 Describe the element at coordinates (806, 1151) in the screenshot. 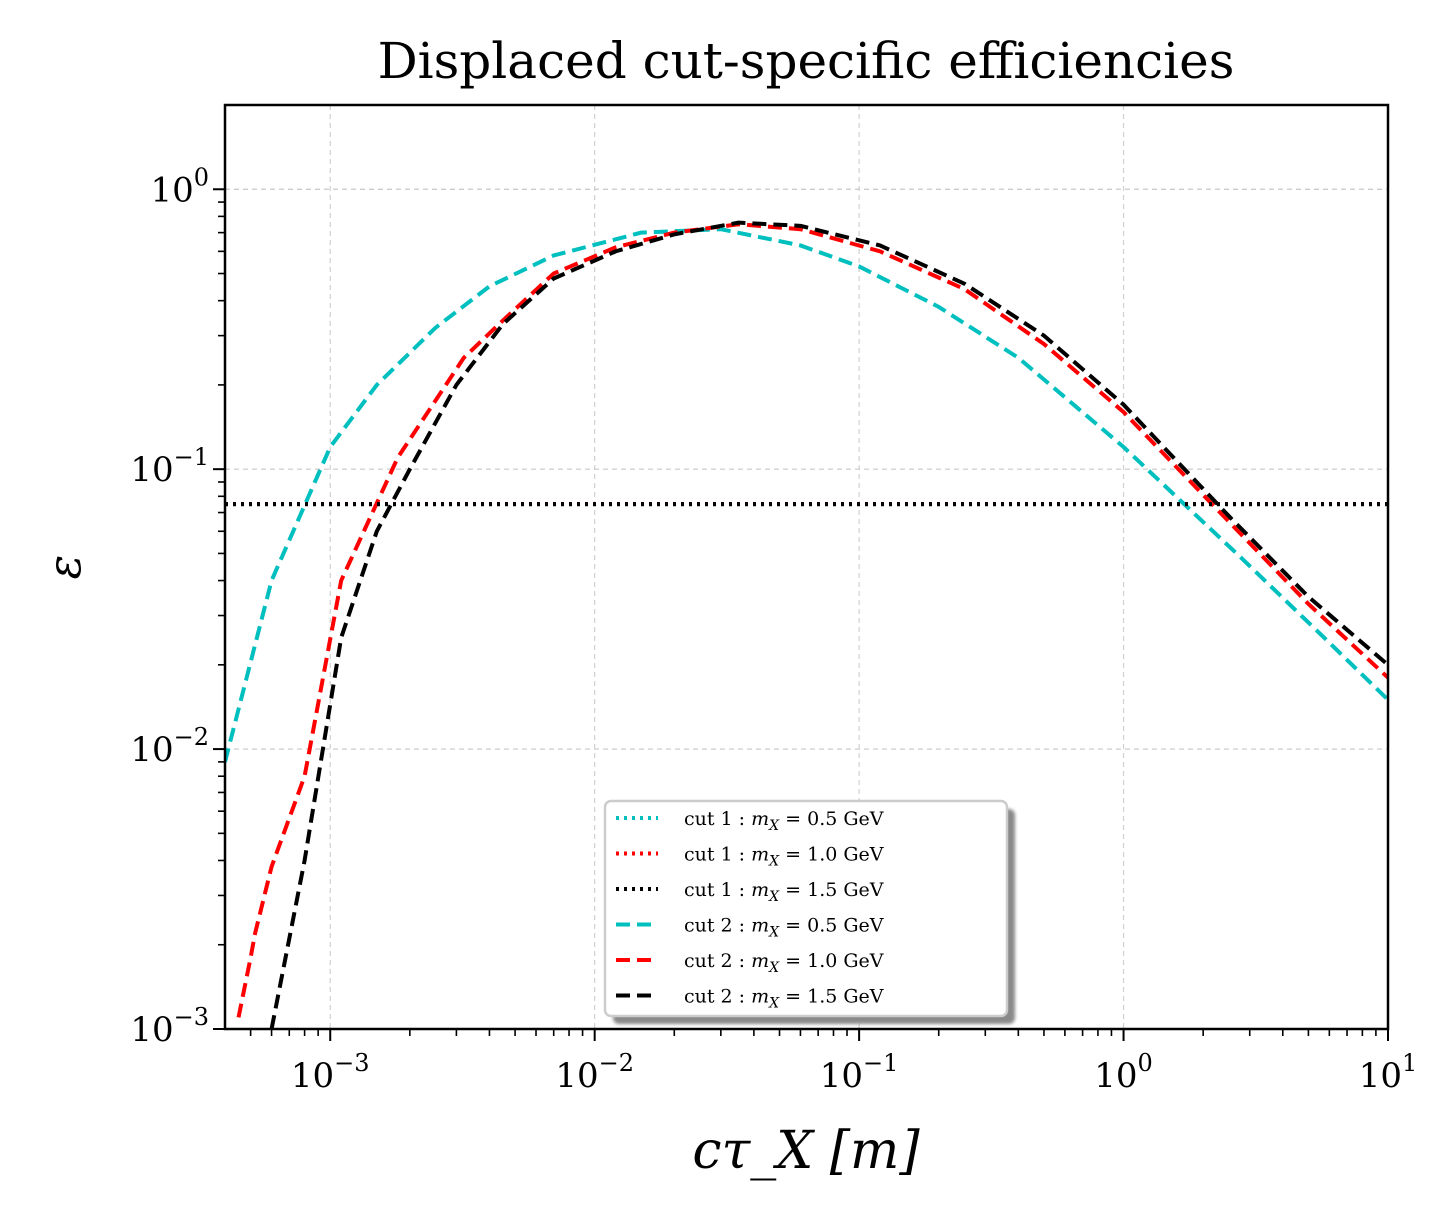

I see `x-axis-label: cτ_X [m]` at that location.